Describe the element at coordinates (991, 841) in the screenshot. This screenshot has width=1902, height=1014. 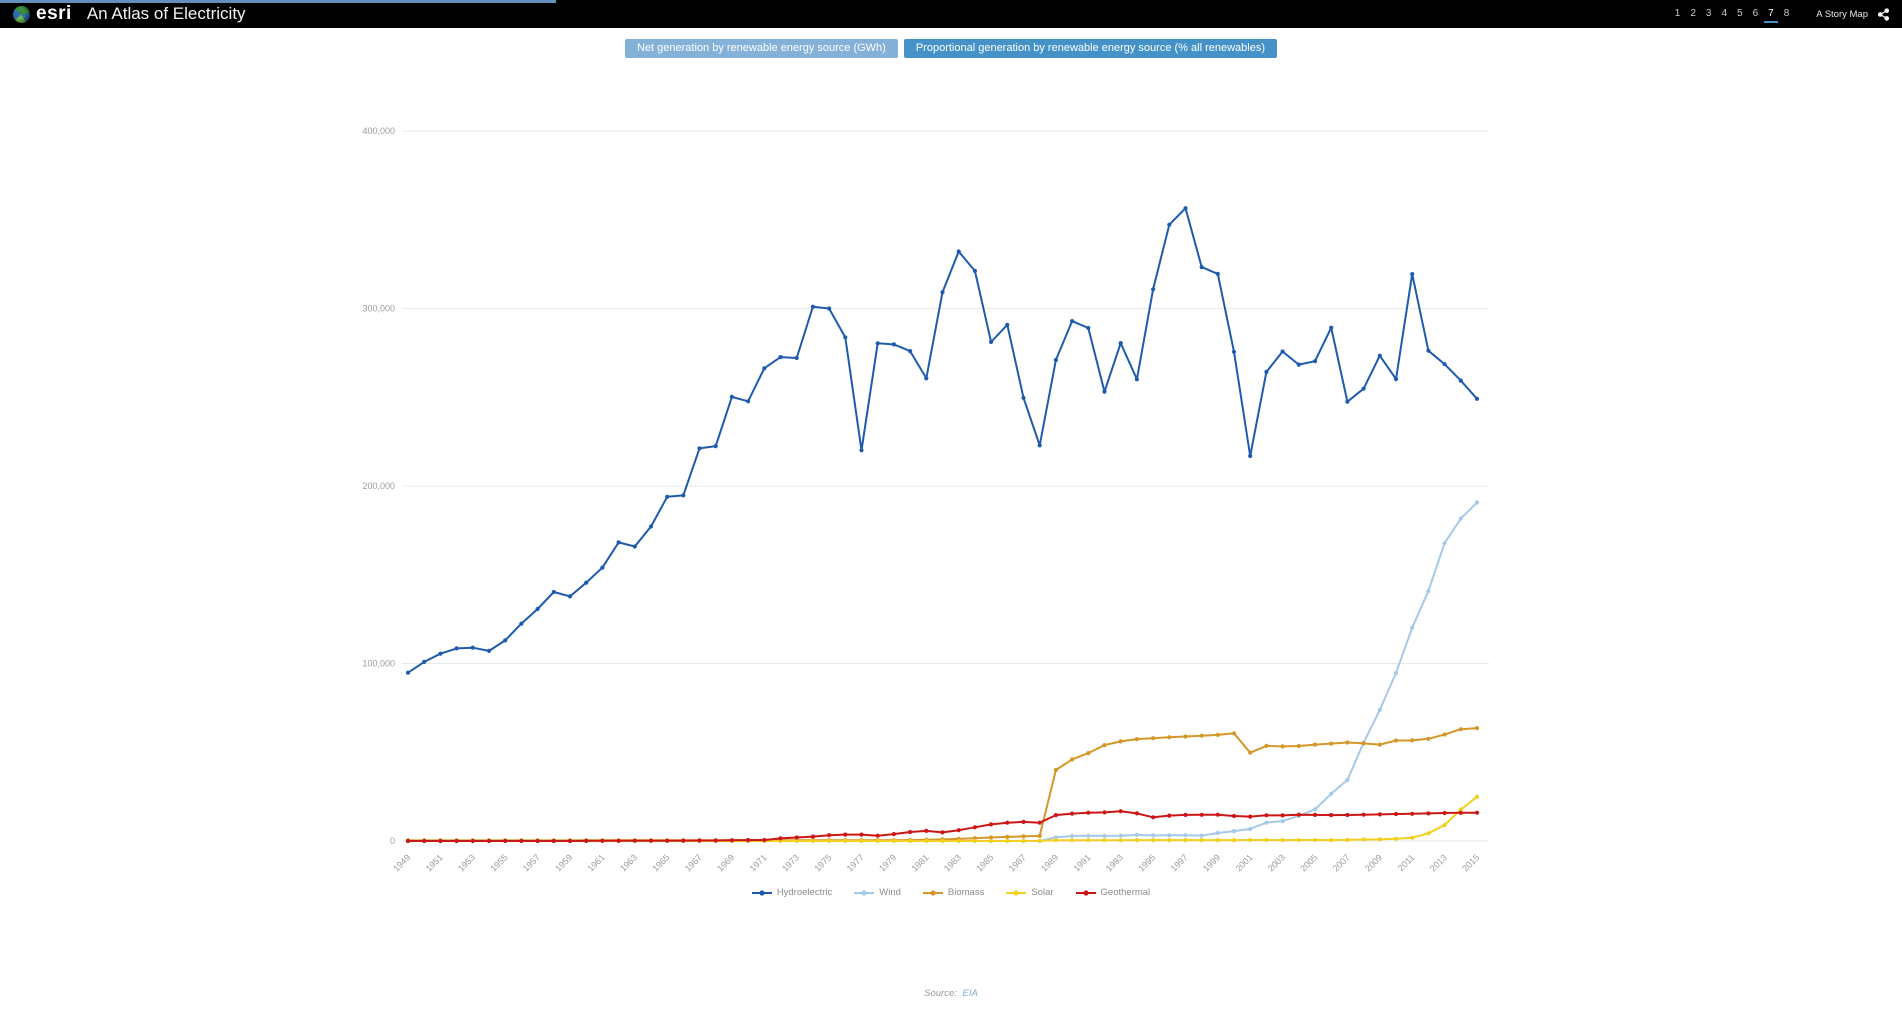
I see `data-point-solar-1985` at that location.